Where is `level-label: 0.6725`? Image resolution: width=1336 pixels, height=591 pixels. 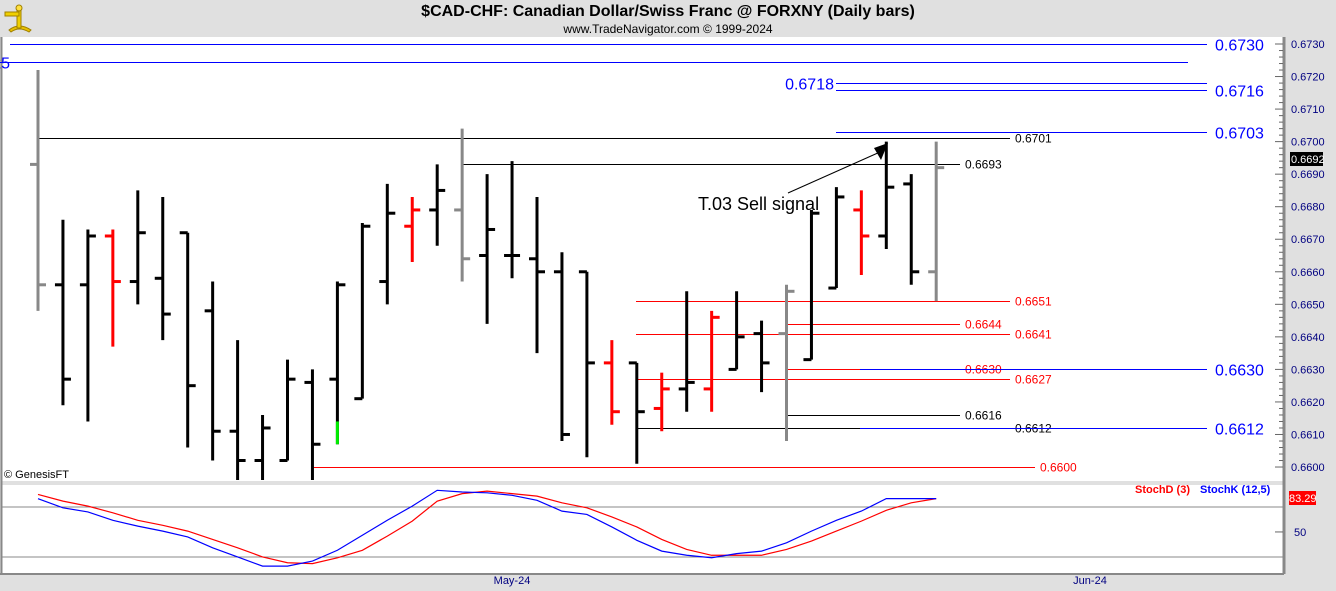
level-label: 0.6725 is located at coordinates (5, 64).